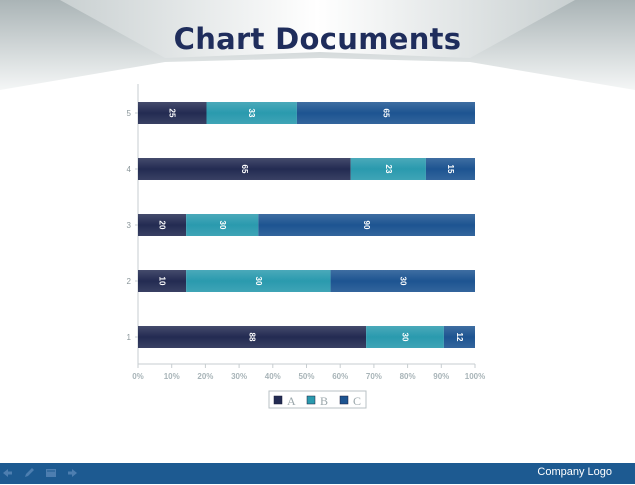 Image resolution: width=635 pixels, height=485 pixels. Describe the element at coordinates (7, 473) in the screenshot. I see `back-arrow-icon` at that location.